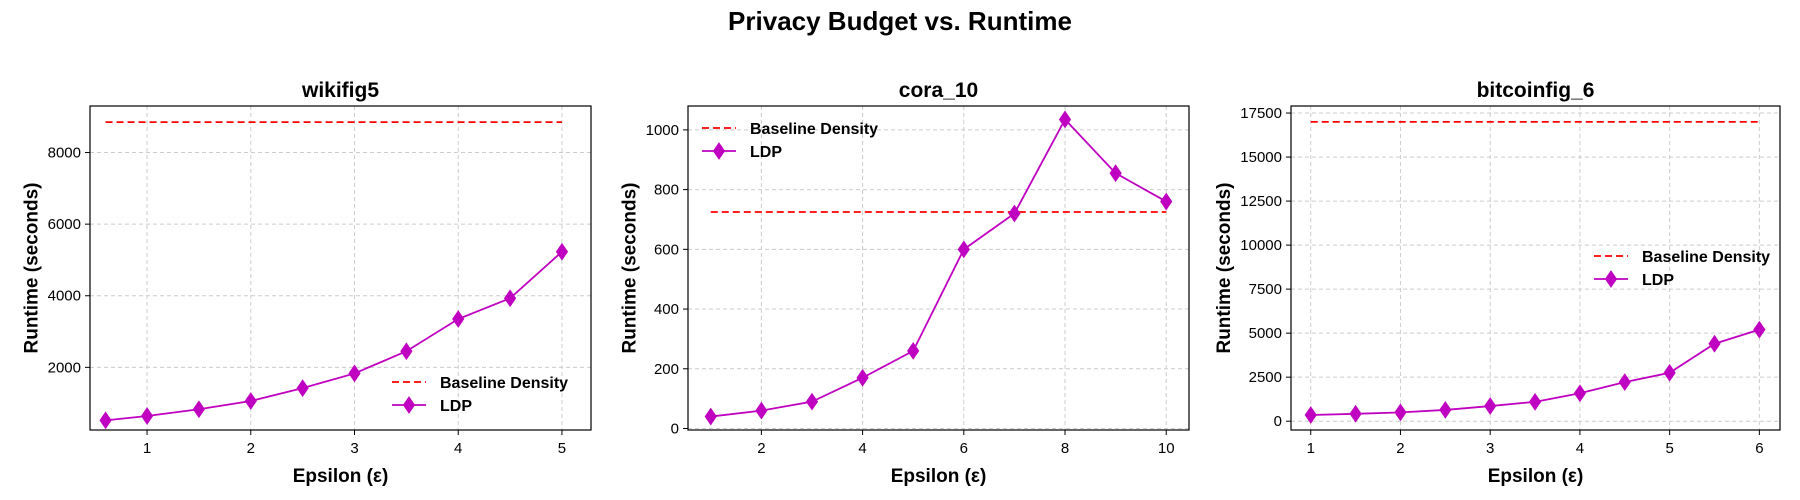 The width and height of the screenshot is (1800, 500). I want to click on chart-2-ytick-label-0: 0, so click(675, 429).